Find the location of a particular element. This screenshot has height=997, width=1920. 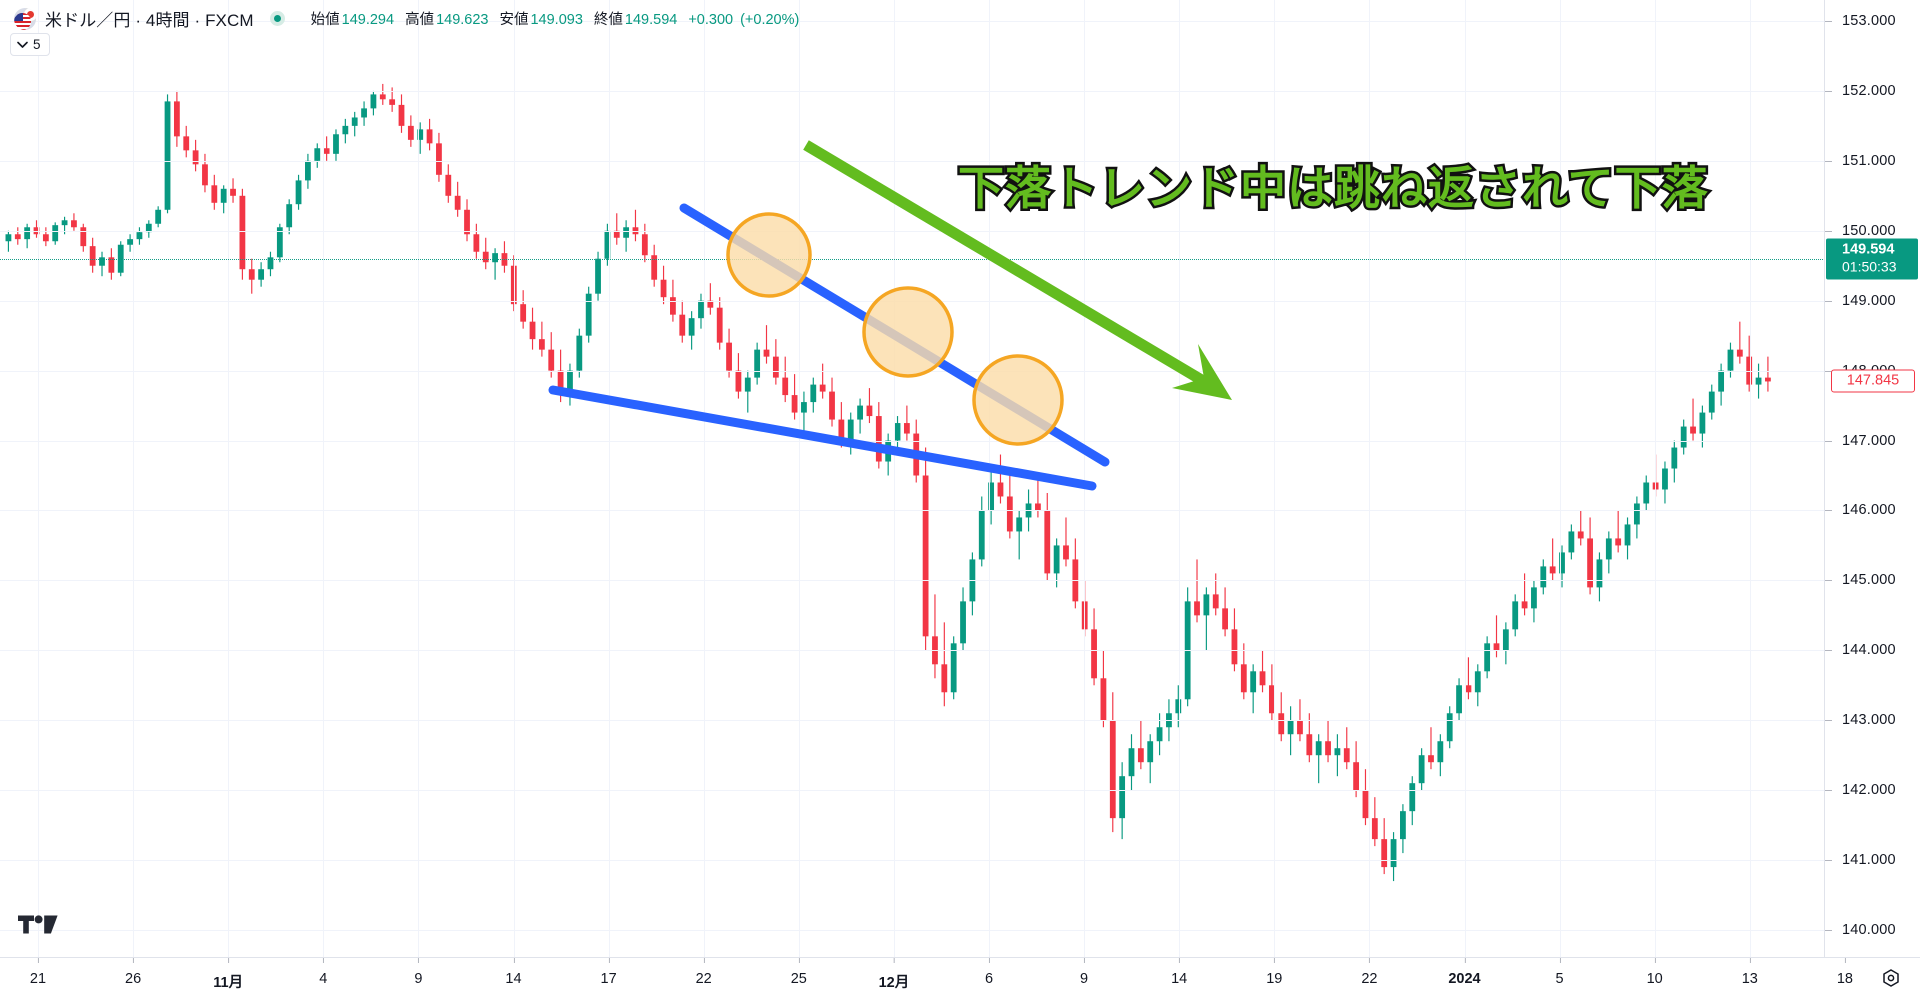

price-tick: 142.000 is located at coordinates (1872, 790).